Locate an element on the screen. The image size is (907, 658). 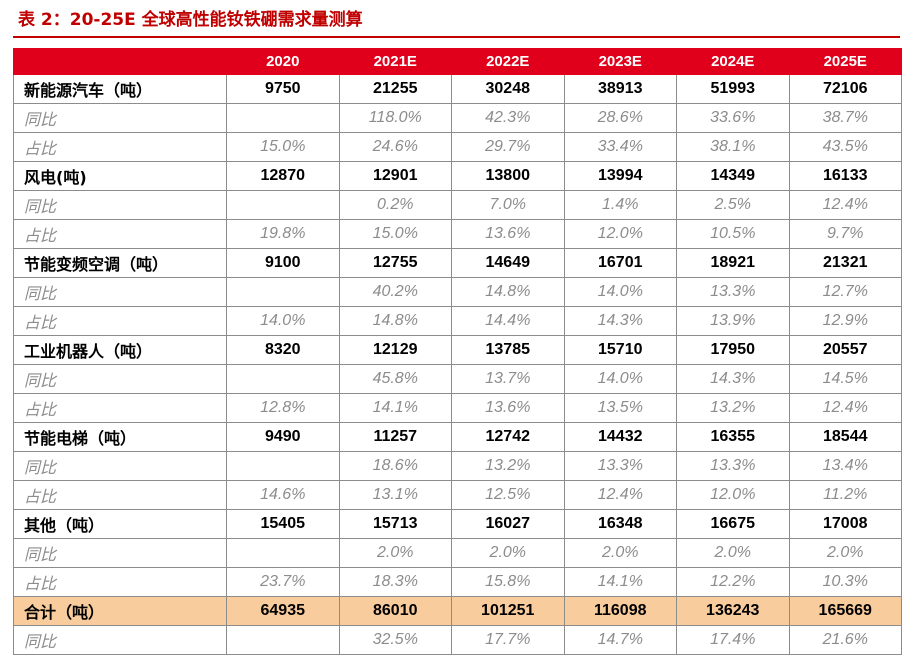
cell-value: 18.6% is located at coordinates (395, 466).